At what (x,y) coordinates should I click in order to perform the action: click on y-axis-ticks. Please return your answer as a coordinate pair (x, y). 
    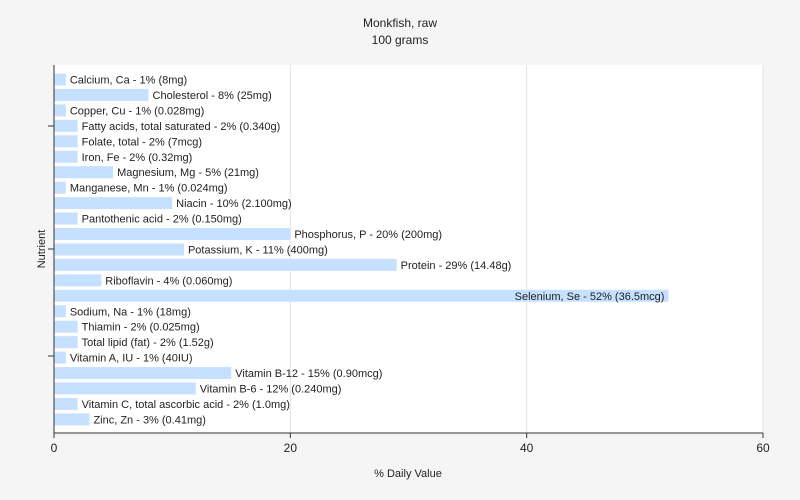
    Looking at the image, I should click on (51, 241).